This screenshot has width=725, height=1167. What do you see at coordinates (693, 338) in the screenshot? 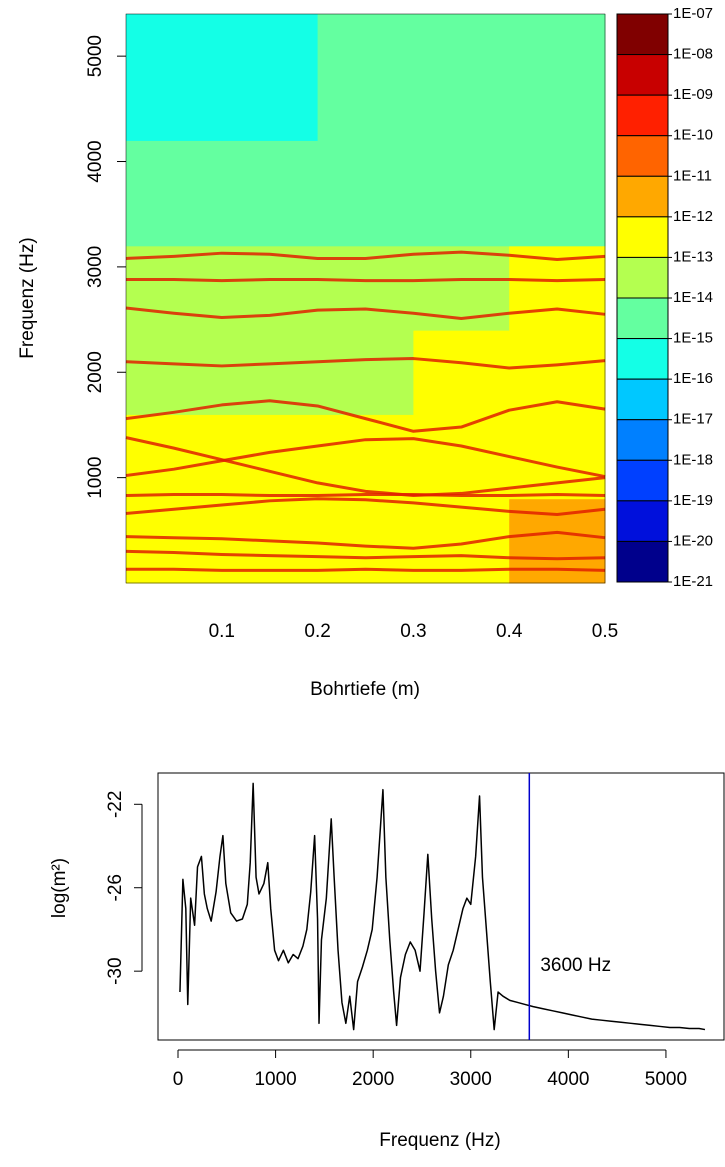
I see `colorbar-label: 1E-15` at bounding box center [693, 338].